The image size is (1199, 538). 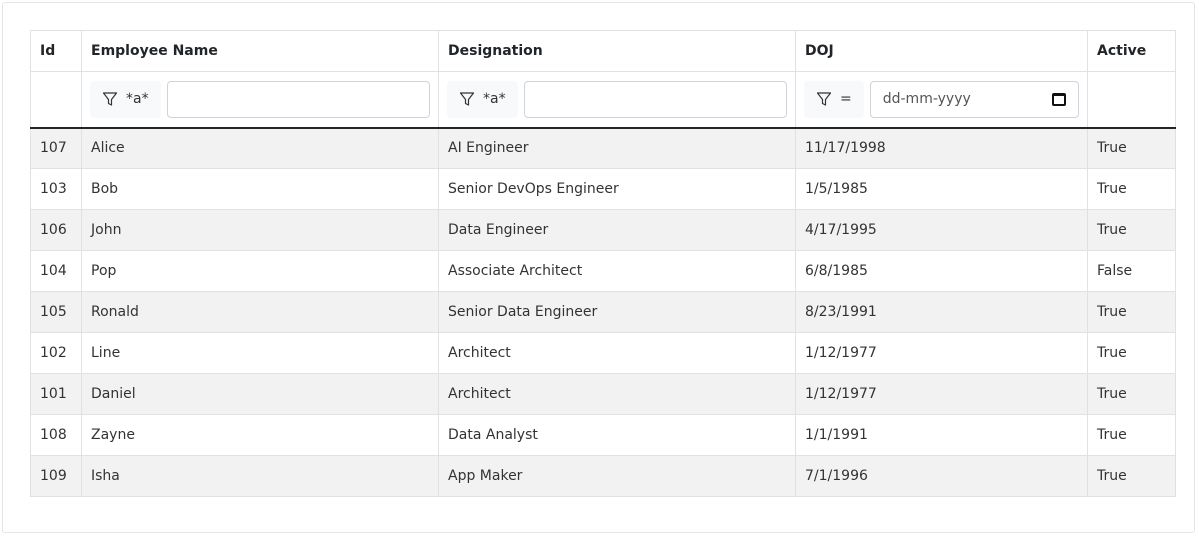 I want to click on cell-id: 109, so click(x=56, y=476).